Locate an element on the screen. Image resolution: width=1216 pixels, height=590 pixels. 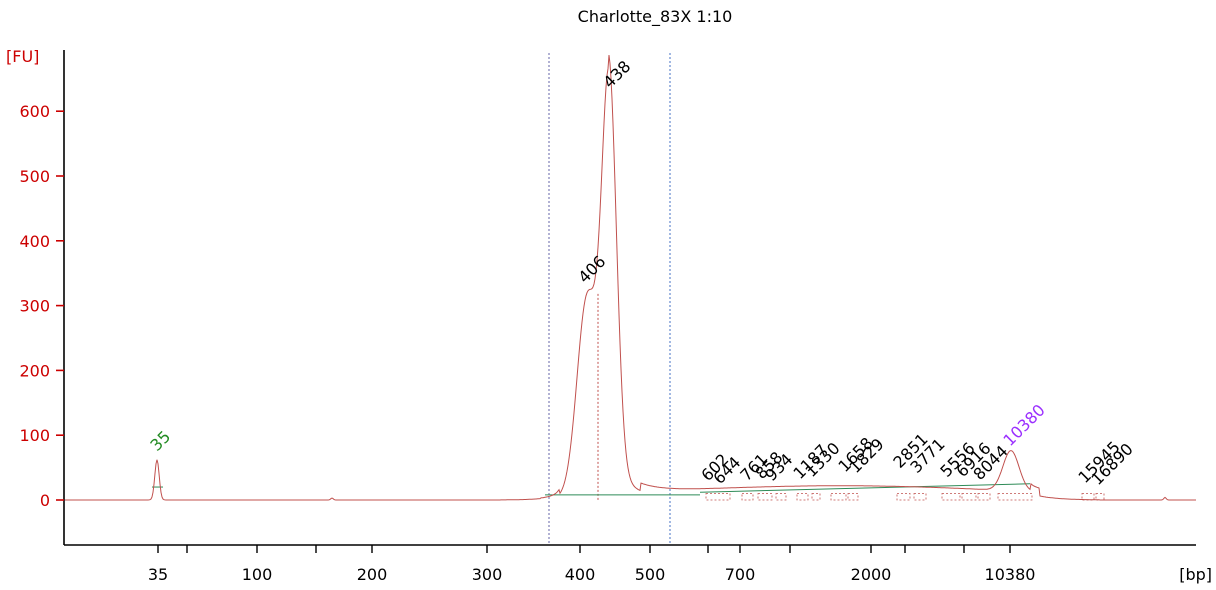
peak-label: 438 is located at coordinates (616, 74).